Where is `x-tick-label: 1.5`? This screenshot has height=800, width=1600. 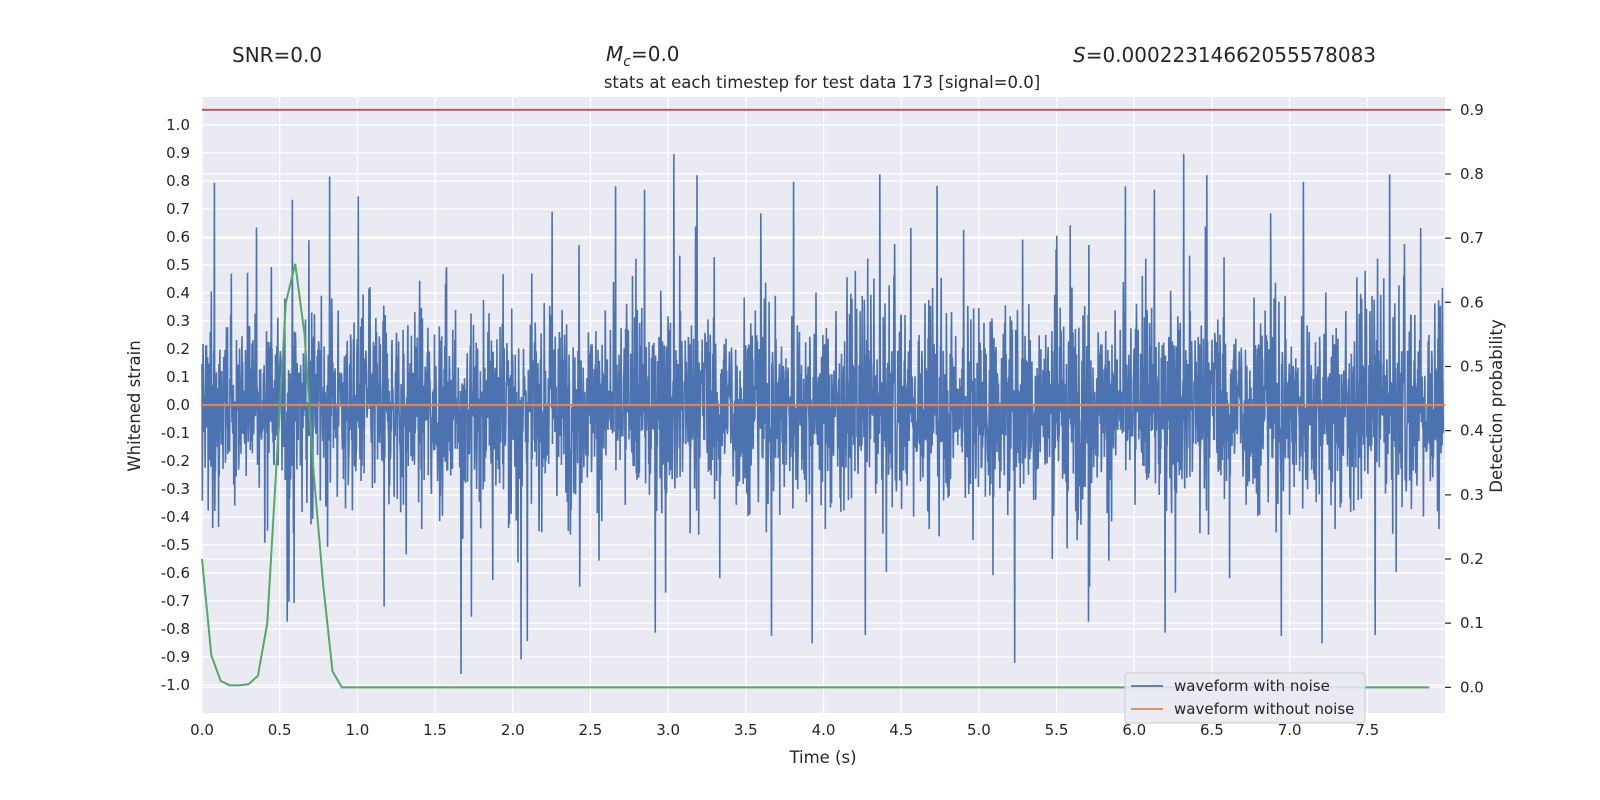
x-tick-label: 1.5 is located at coordinates (435, 730).